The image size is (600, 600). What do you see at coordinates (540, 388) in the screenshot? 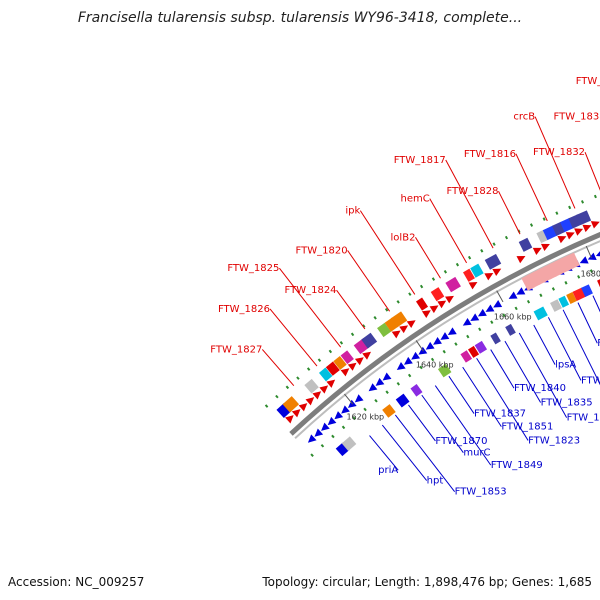
I see `gene-label: FTW_1840` at bounding box center [540, 388].